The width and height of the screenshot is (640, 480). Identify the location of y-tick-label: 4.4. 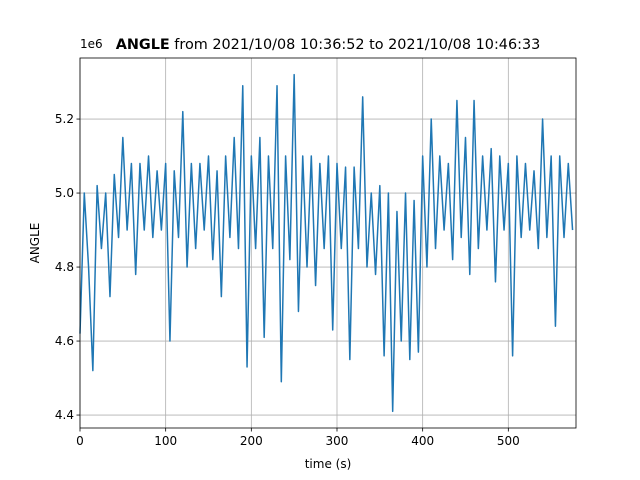
(64, 415).